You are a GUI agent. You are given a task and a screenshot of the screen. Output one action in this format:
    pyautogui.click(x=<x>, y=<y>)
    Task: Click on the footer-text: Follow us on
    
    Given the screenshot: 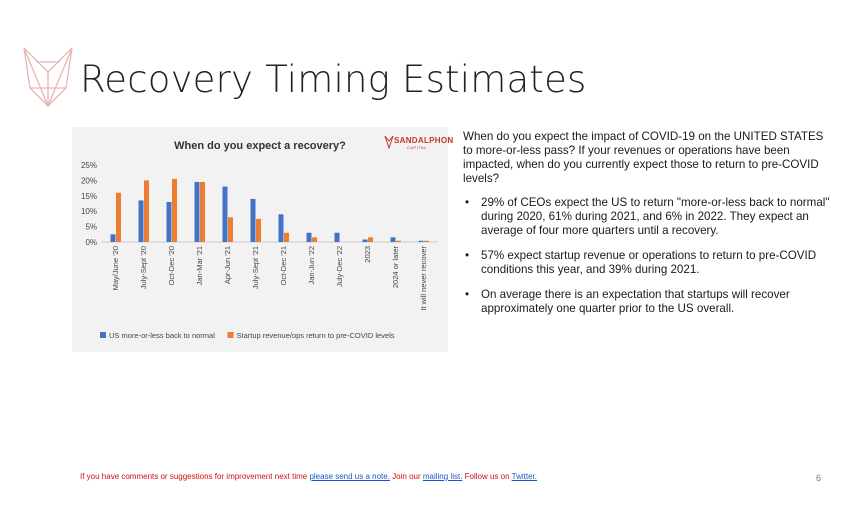 What is the action you would take?
    pyautogui.click(x=487, y=476)
    